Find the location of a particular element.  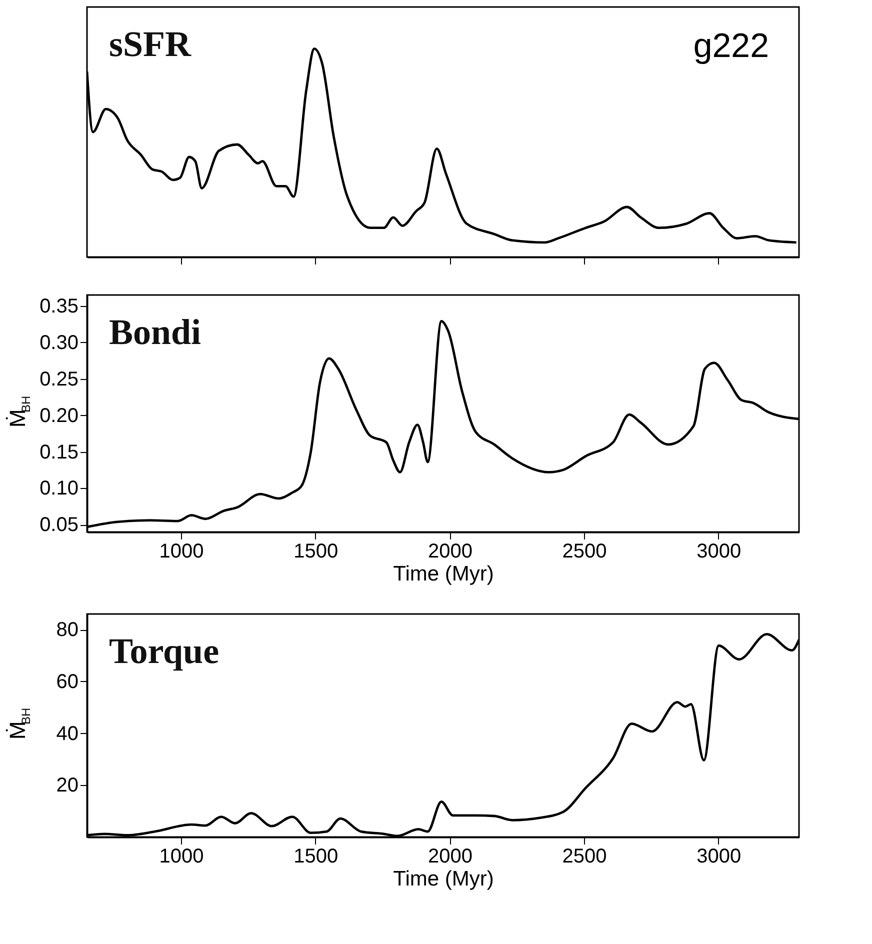

annotation: g222 is located at coordinates (731, 46).